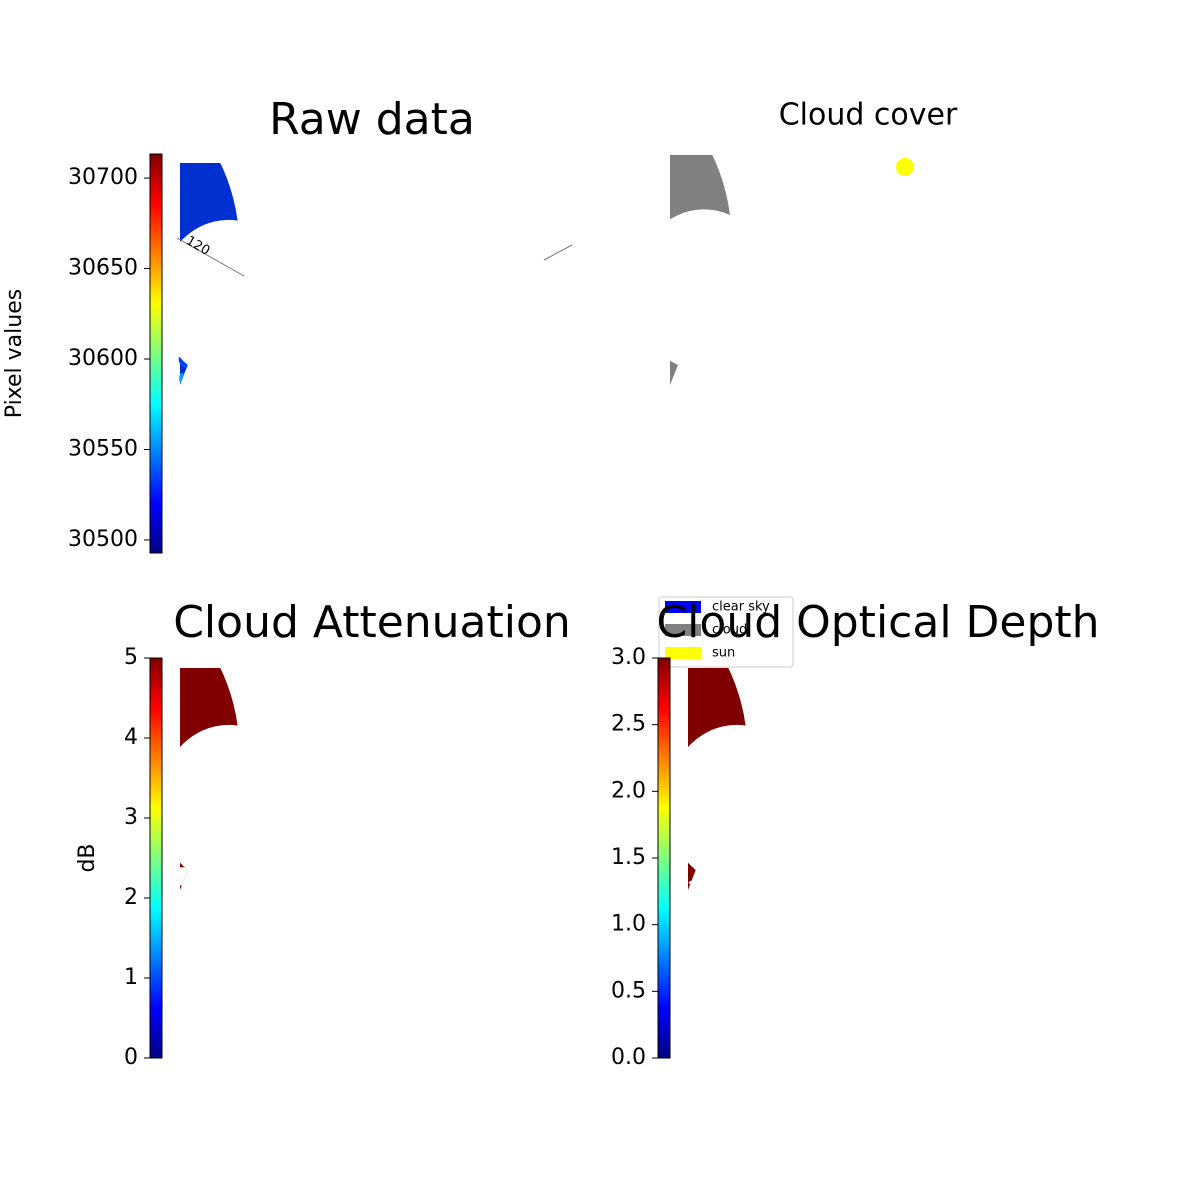  Describe the element at coordinates (87, 857) in the screenshot. I see `colorbar-label: dB` at that location.